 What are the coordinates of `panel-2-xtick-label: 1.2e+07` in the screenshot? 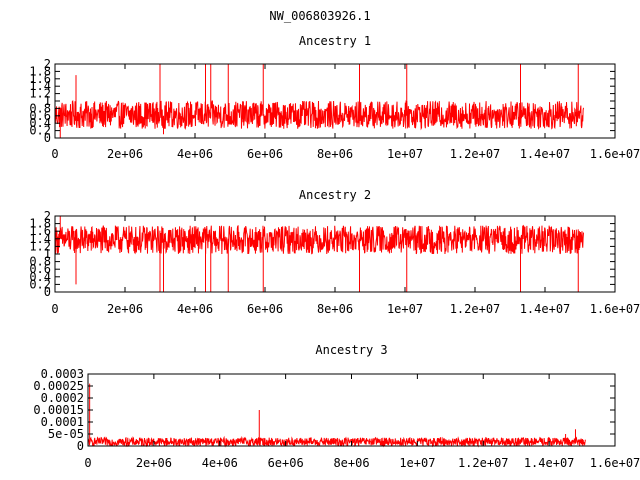 It's located at (475, 309).